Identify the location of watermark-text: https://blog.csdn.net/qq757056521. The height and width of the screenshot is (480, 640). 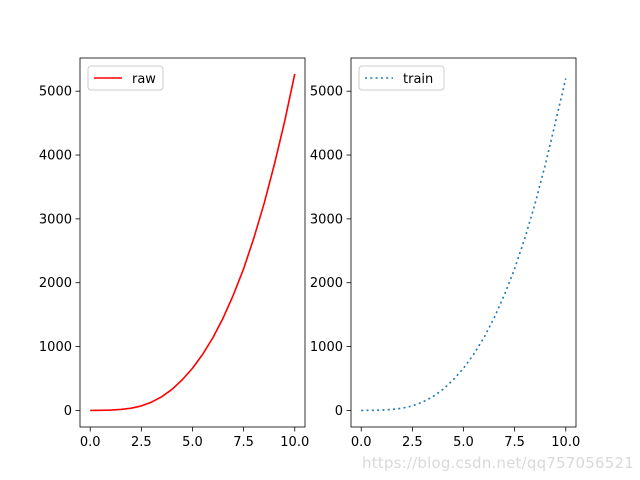
(498, 463).